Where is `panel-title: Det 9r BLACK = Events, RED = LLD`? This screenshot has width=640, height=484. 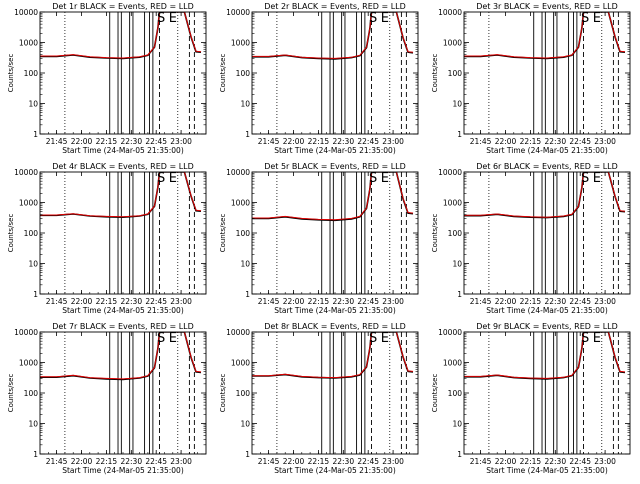
panel-title: Det 9r BLACK = Events, RED = LLD is located at coordinates (547, 326).